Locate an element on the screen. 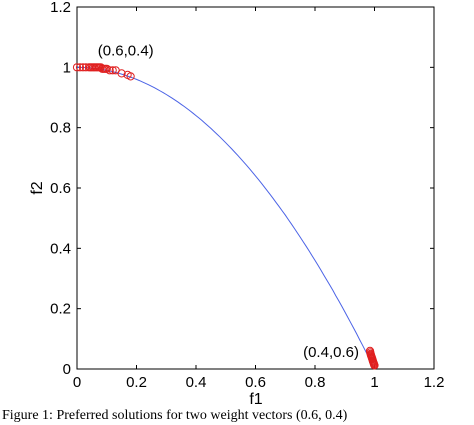 This screenshot has width=474, height=425. x-tick-label: 0.4 is located at coordinates (196, 382).